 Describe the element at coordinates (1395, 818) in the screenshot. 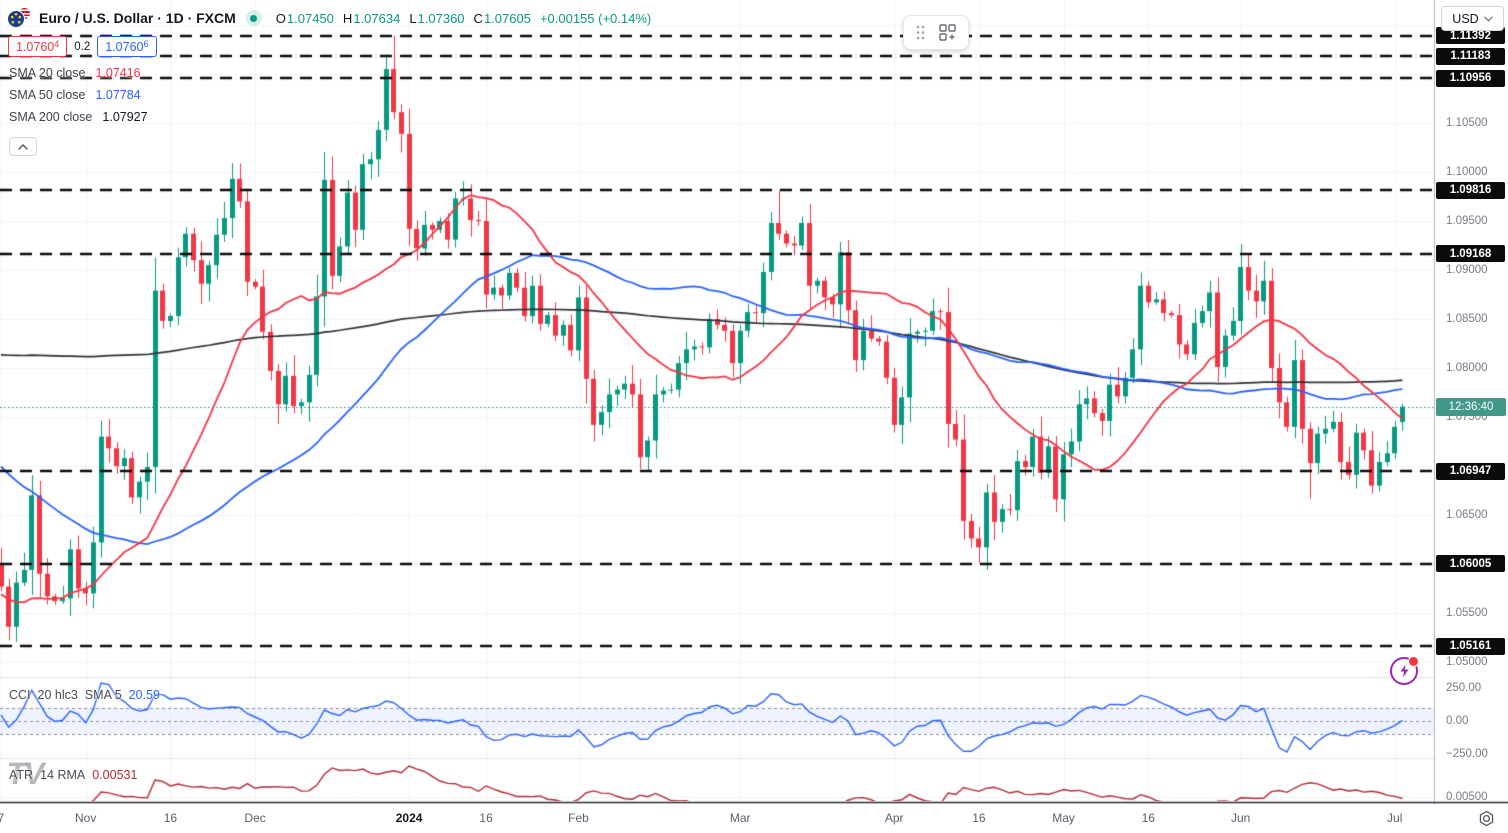

I see `time-tick: Jul` at that location.